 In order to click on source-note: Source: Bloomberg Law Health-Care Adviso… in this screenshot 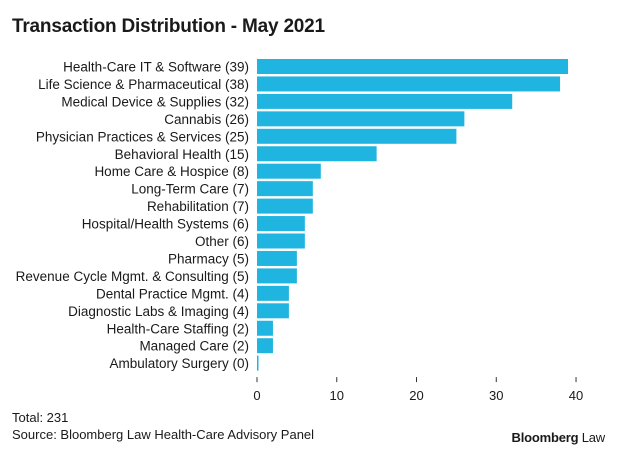, I will do `click(163, 434)`.